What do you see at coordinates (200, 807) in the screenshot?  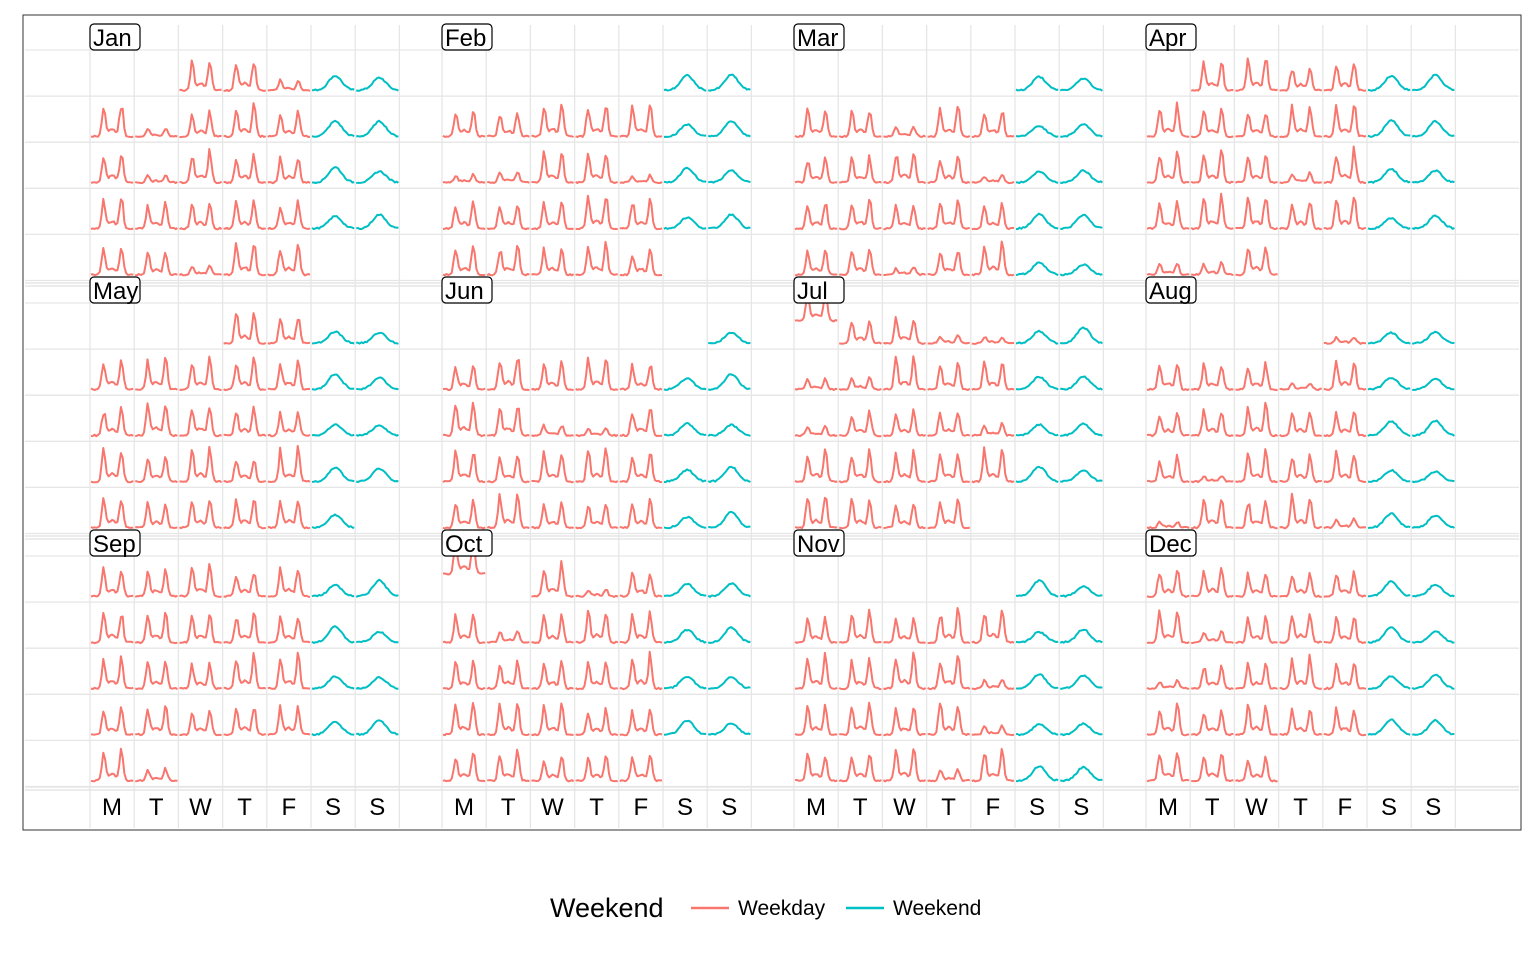 I see `x-tick-label: W` at bounding box center [200, 807].